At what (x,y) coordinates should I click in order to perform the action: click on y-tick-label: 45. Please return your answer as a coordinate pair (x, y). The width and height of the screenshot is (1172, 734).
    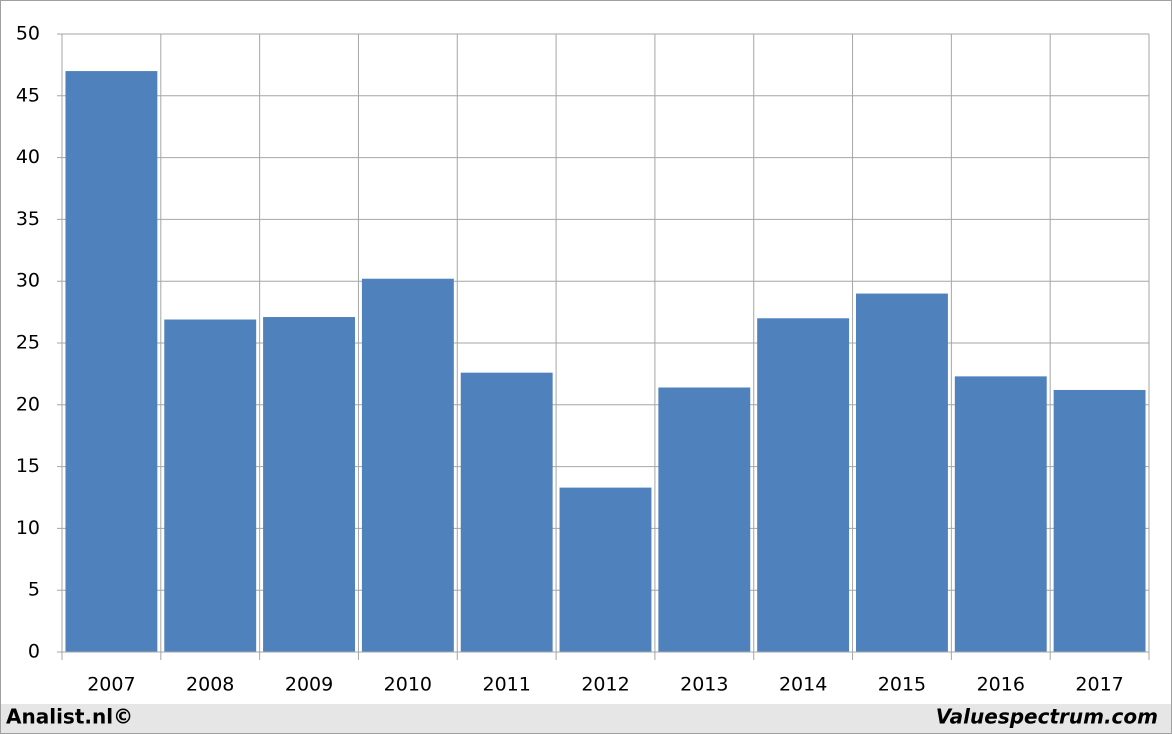
    Looking at the image, I should click on (28, 95).